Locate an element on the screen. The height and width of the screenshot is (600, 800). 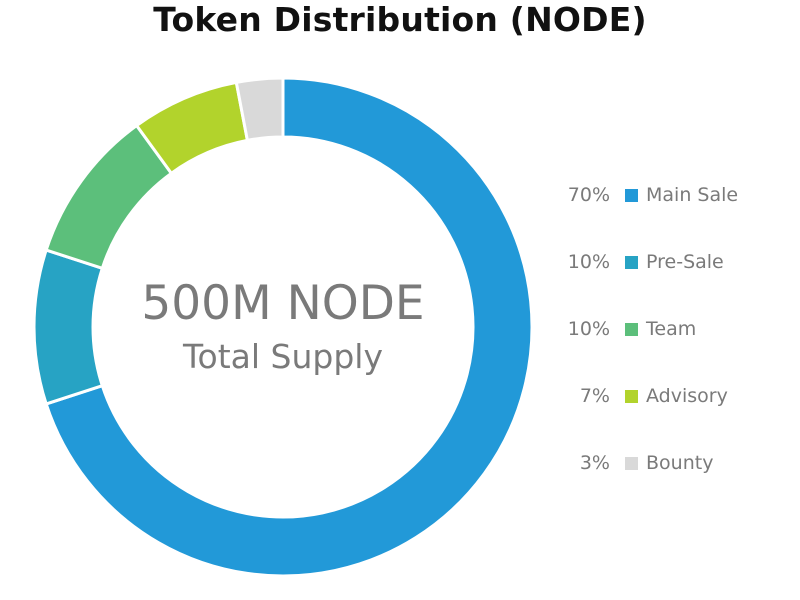
donut-slice-bounty is located at coordinates (259, 109).